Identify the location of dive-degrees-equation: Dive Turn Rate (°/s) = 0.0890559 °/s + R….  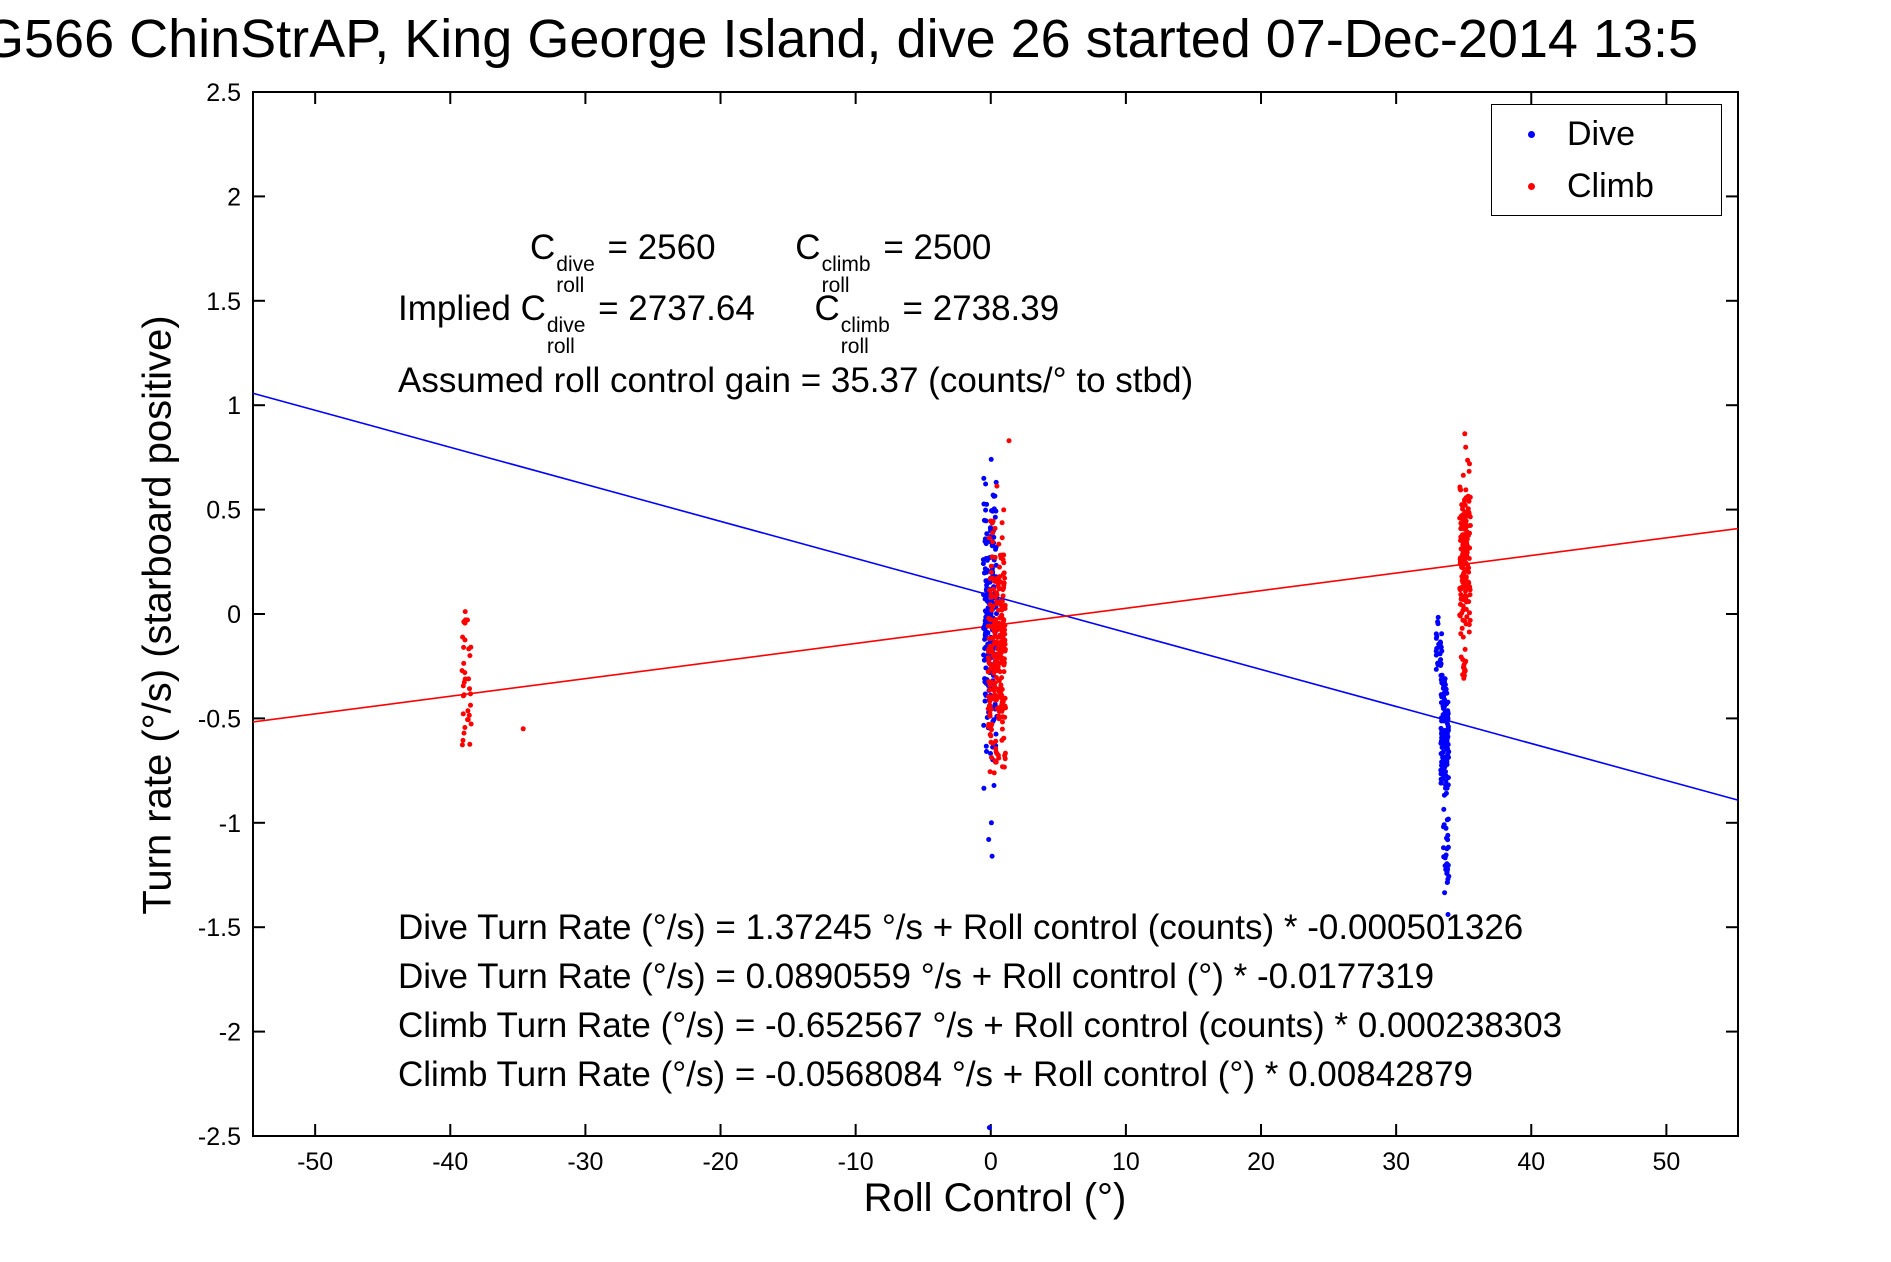
(916, 976).